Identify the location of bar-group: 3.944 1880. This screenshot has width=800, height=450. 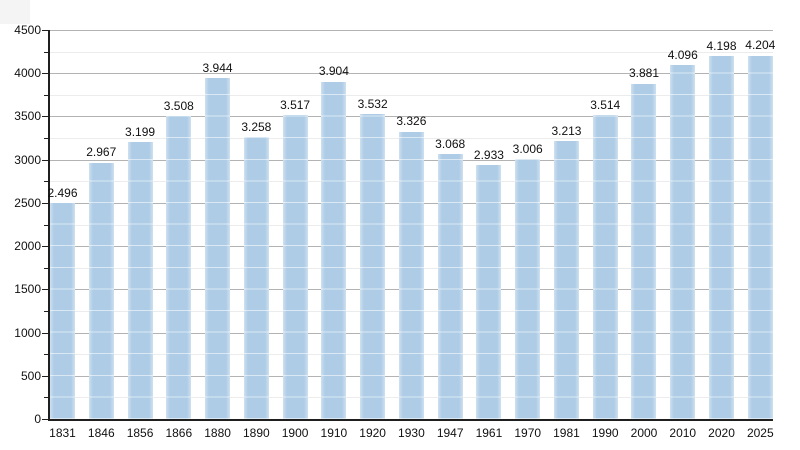
(217, 235).